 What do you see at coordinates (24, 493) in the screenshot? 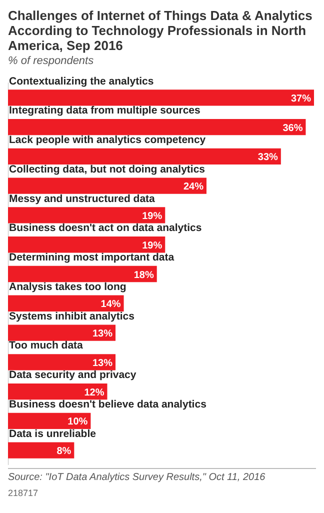
I see `text: 218717` at bounding box center [24, 493].